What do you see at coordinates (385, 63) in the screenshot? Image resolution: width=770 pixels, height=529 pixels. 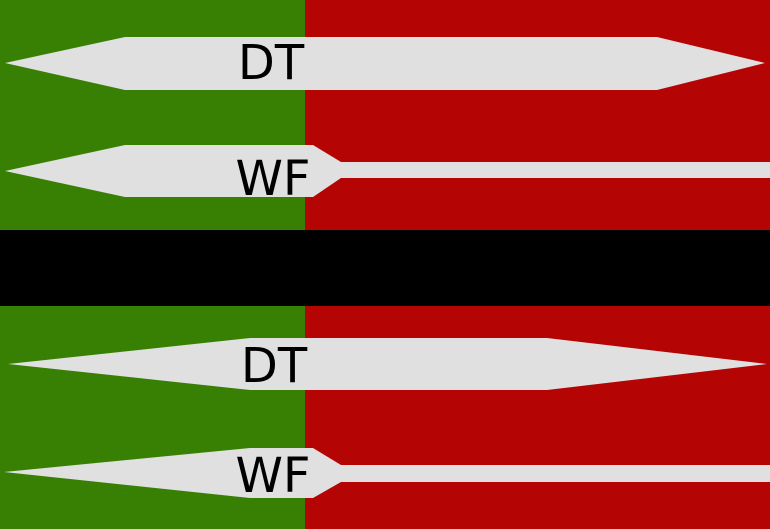 I see `arrow-shape-dt-top` at bounding box center [385, 63].